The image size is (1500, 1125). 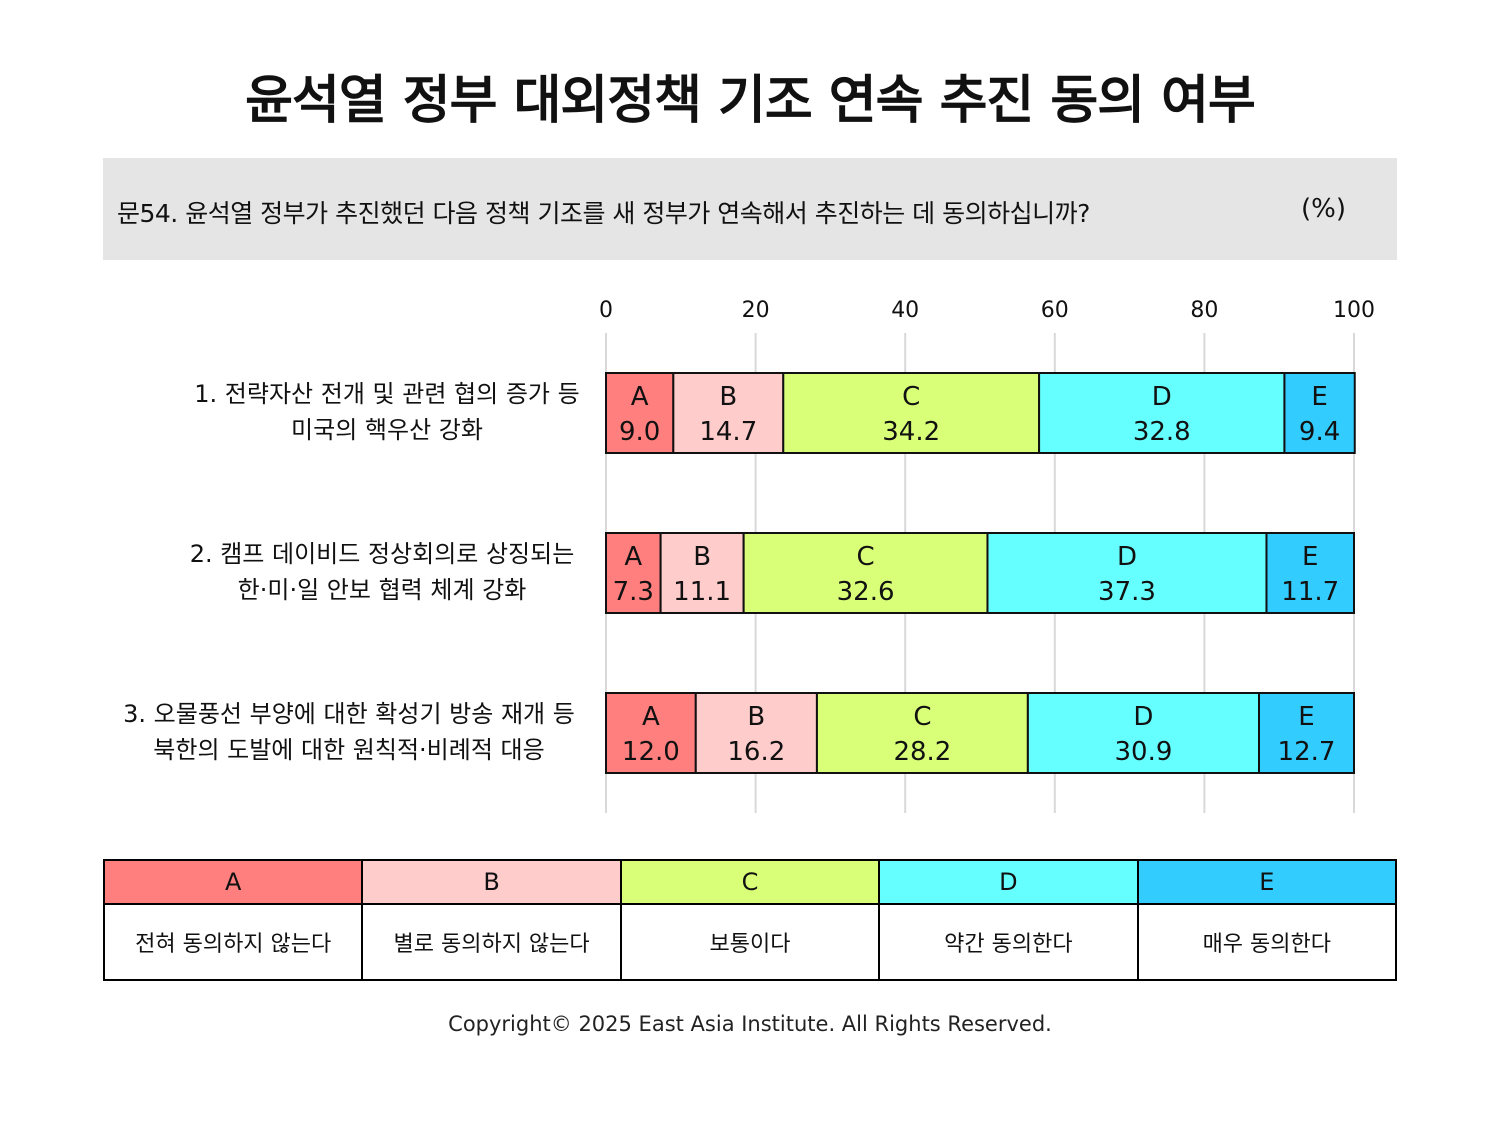 I want to click on segment-value-label: 14.7, so click(x=728, y=432).